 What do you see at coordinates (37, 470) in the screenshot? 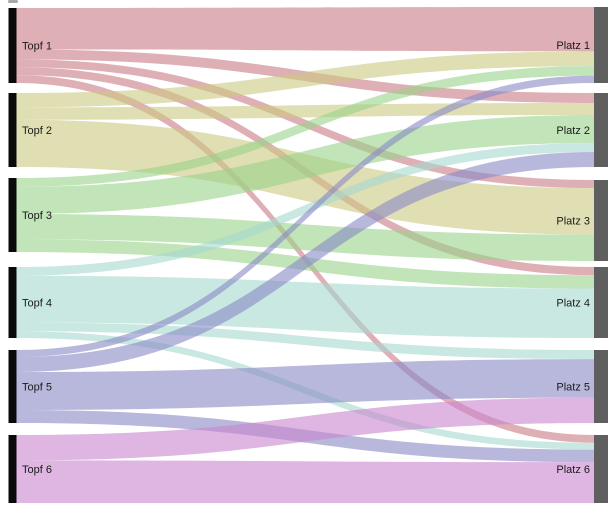
I see `node-label-topf-6: Topf 6` at bounding box center [37, 470].